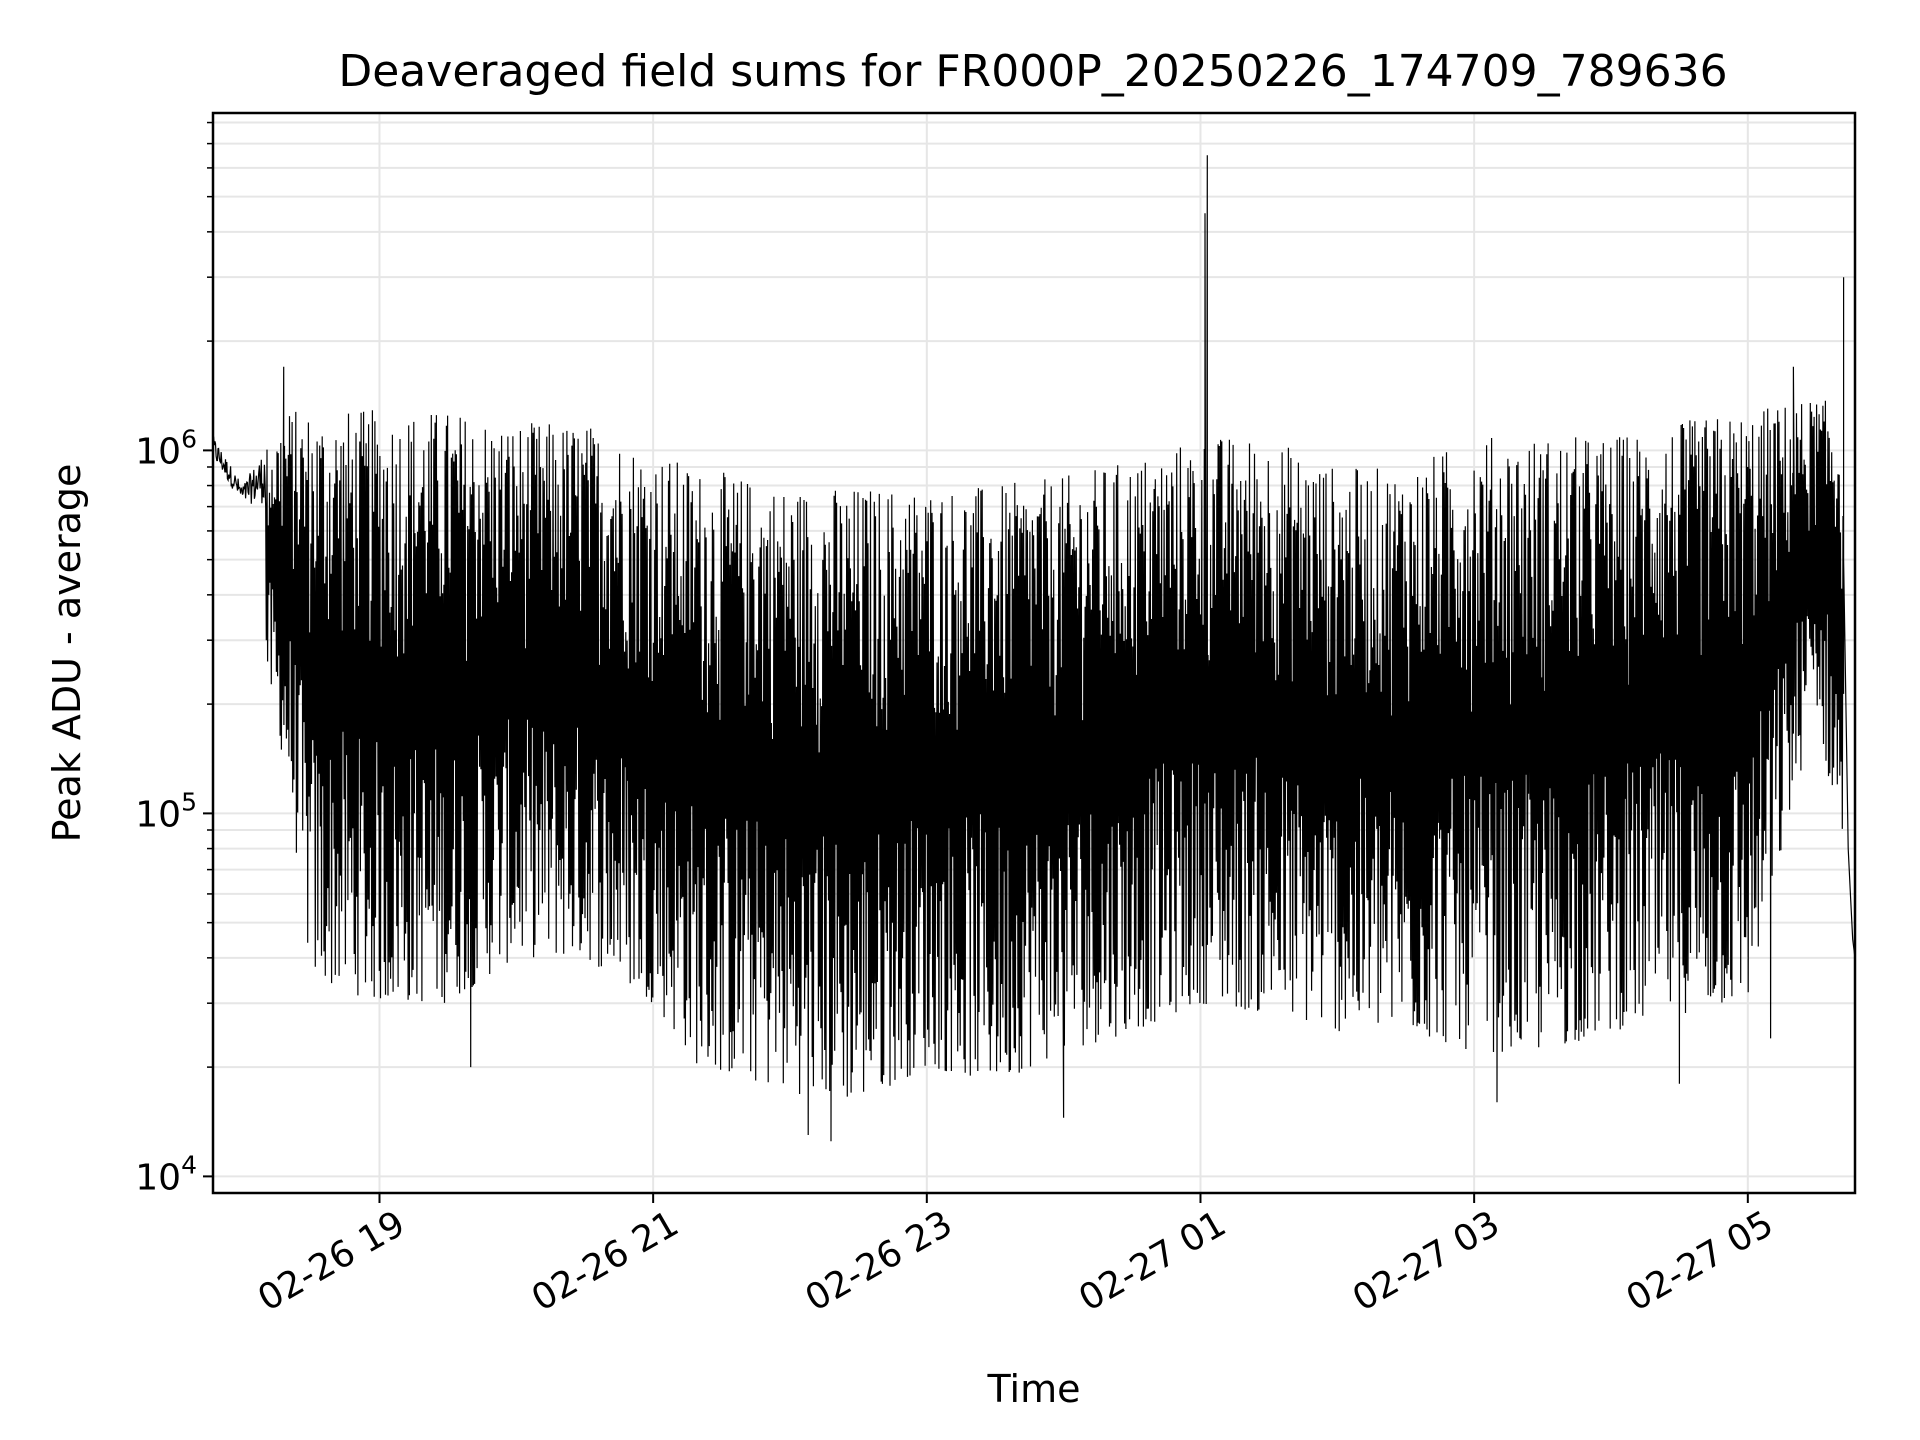  Describe the element at coordinates (166, 811) in the screenshot. I see `y-tick-label: 10⁵` at that location.